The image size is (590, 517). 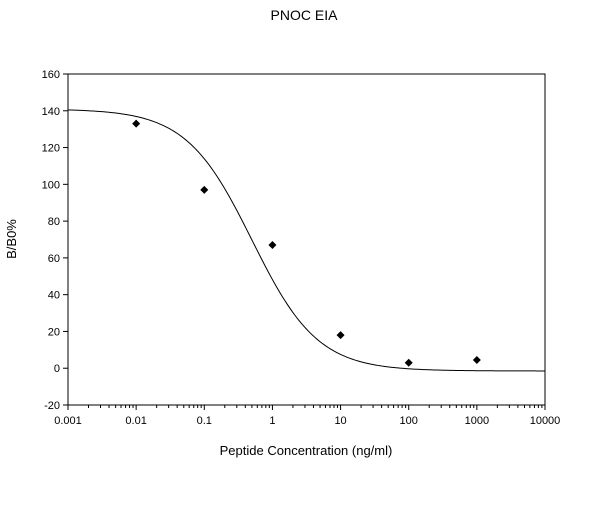 I want to click on y-tick-label: 120, so click(x=51, y=149).